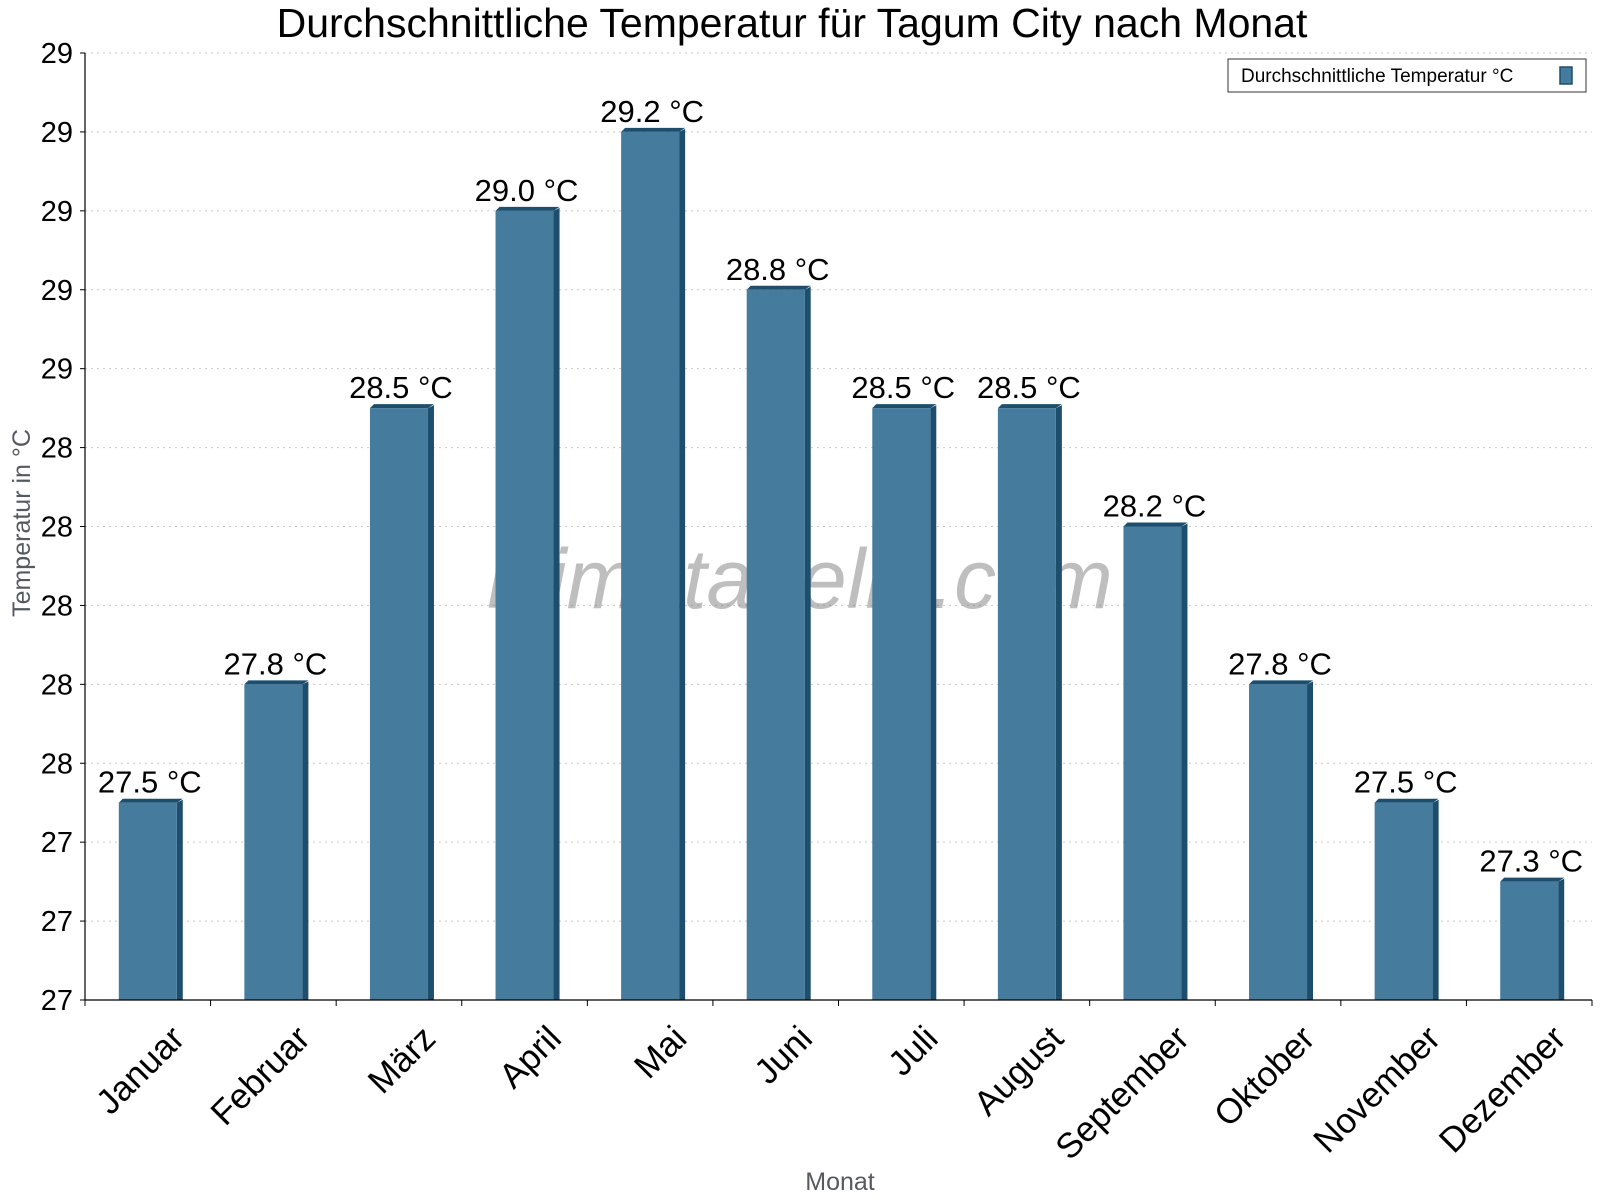  I want to click on x-tick-label: April, so click(530, 1057).